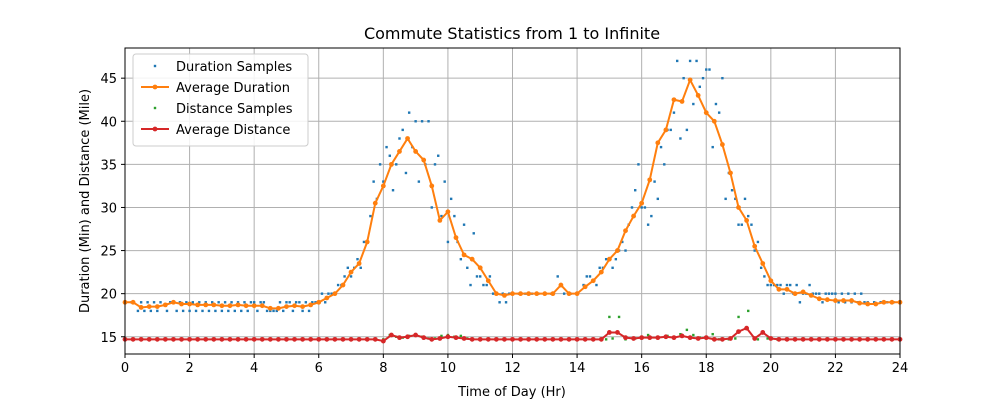  Describe the element at coordinates (108, 295) in the screenshot. I see `y-tick-label: 20` at that location.